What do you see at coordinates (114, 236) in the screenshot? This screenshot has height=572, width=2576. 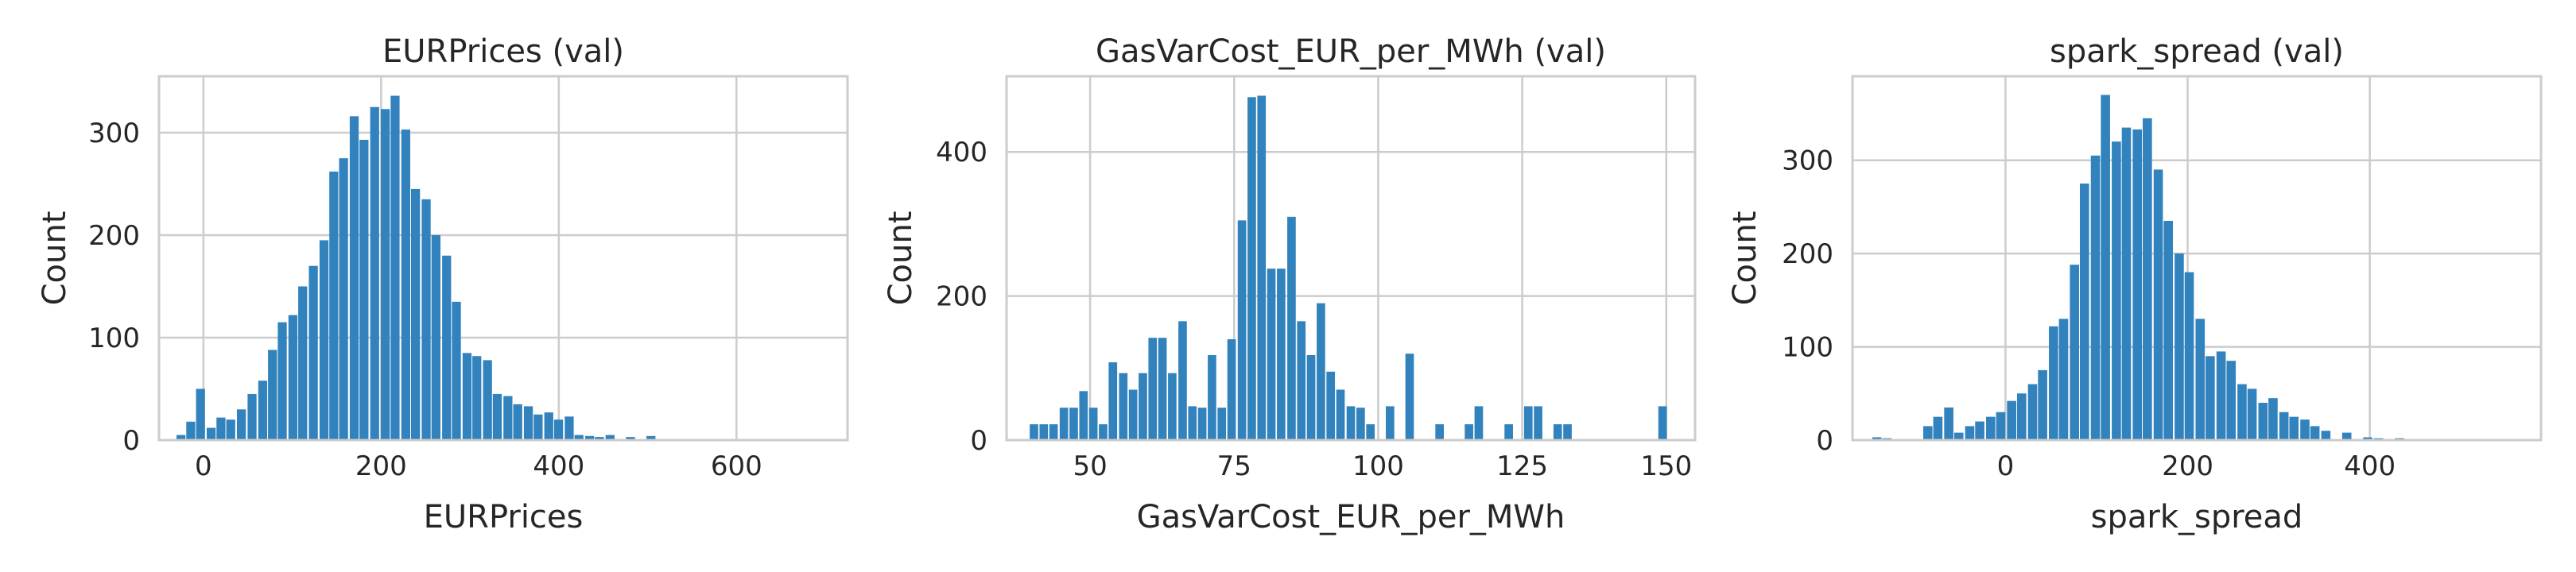 I see `eurprices-y-tick-label: 200` at bounding box center [114, 236].